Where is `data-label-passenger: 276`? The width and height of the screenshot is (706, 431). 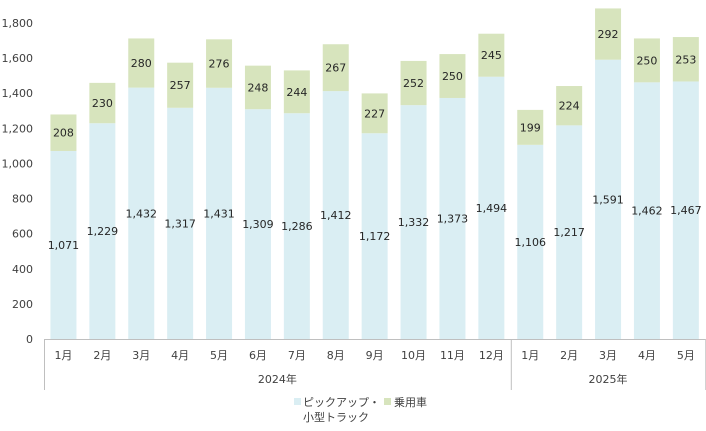 data-label-passenger: 276 is located at coordinates (219, 64).